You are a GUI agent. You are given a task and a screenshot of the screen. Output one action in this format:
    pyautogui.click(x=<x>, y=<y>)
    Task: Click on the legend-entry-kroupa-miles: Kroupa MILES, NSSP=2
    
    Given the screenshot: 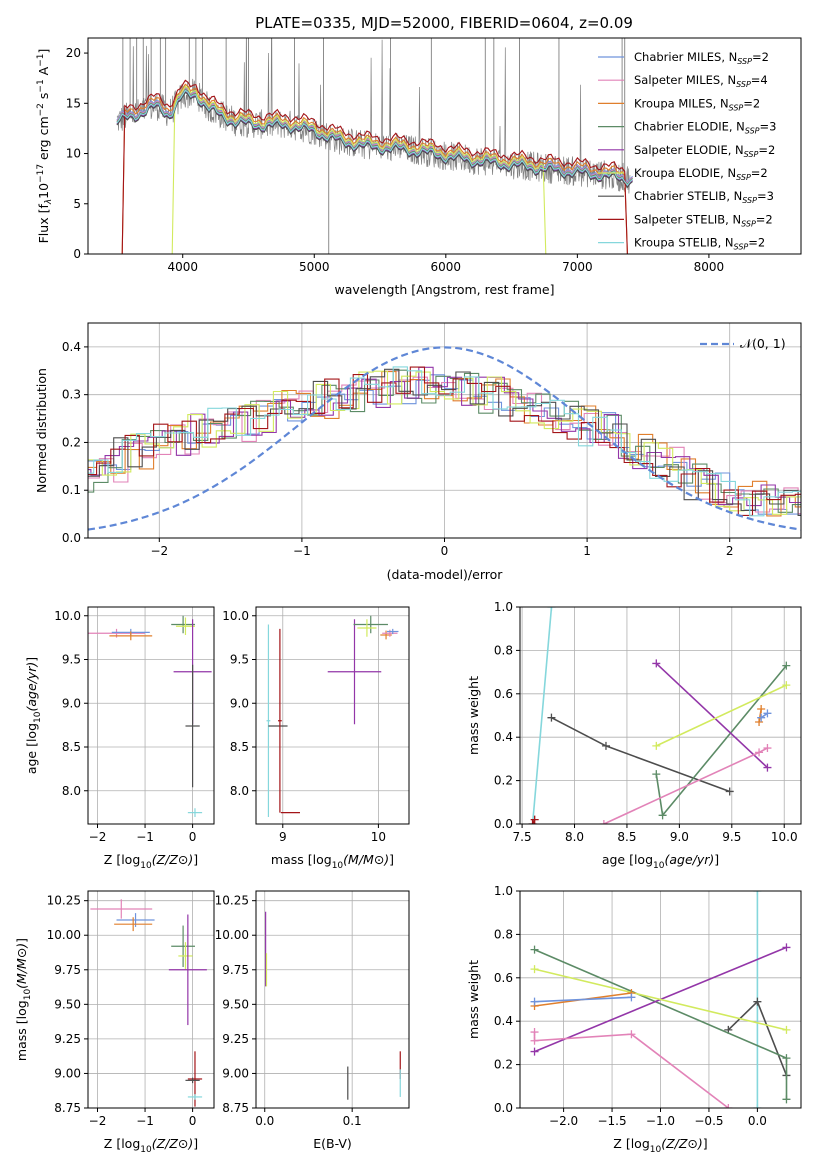 What is the action you would take?
    pyautogui.click(x=697, y=104)
    